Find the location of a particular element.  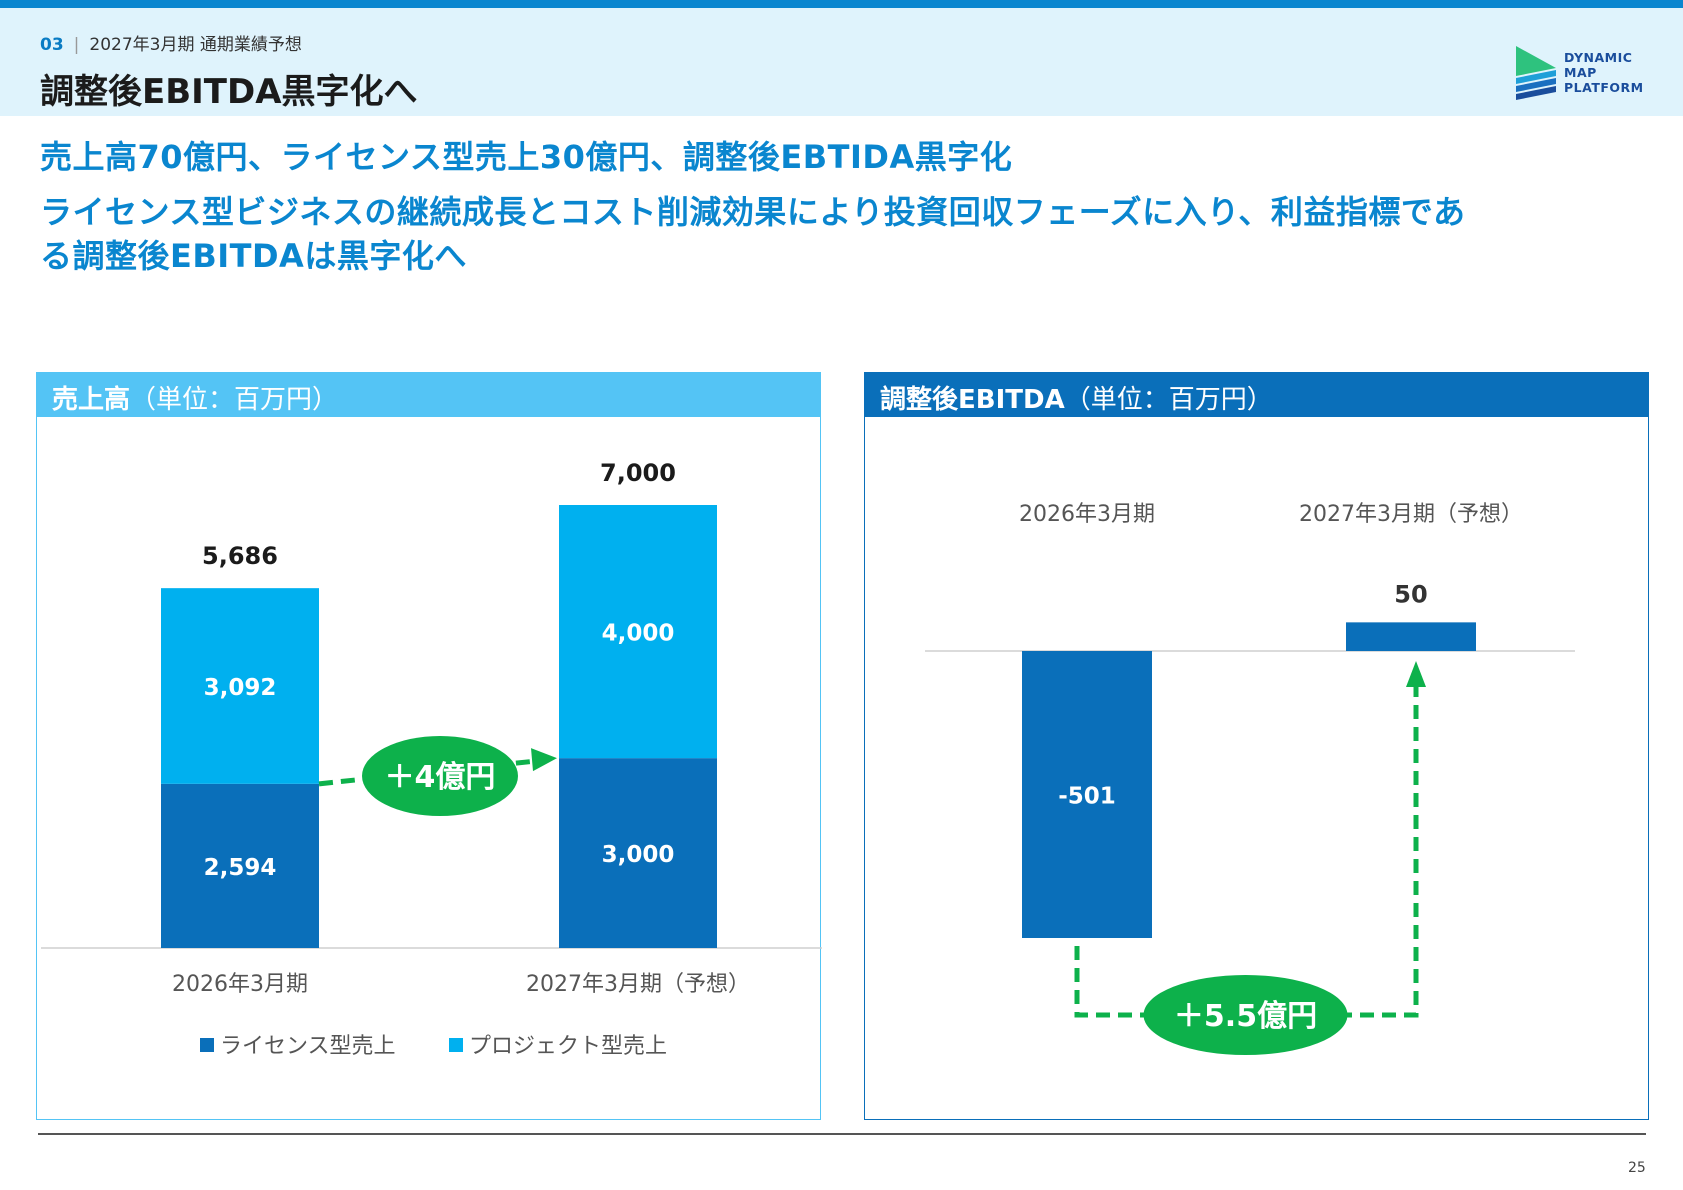

logo-text: DYNAMIC MAP PLATFORM is located at coordinates (1604, 72).